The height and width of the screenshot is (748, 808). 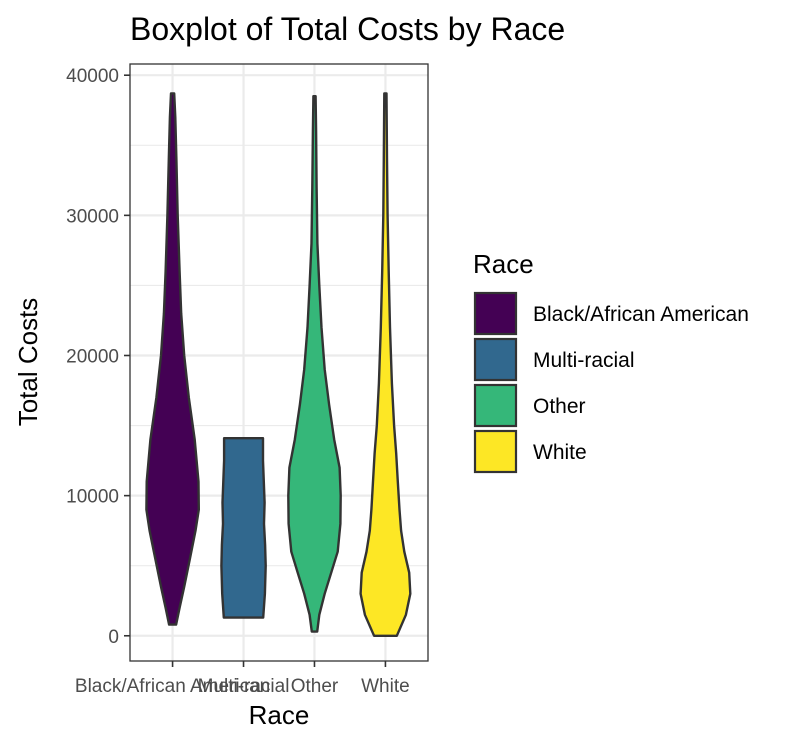 What do you see at coordinates (172, 686) in the screenshot?
I see `x-tick-label: Black/African American` at bounding box center [172, 686].